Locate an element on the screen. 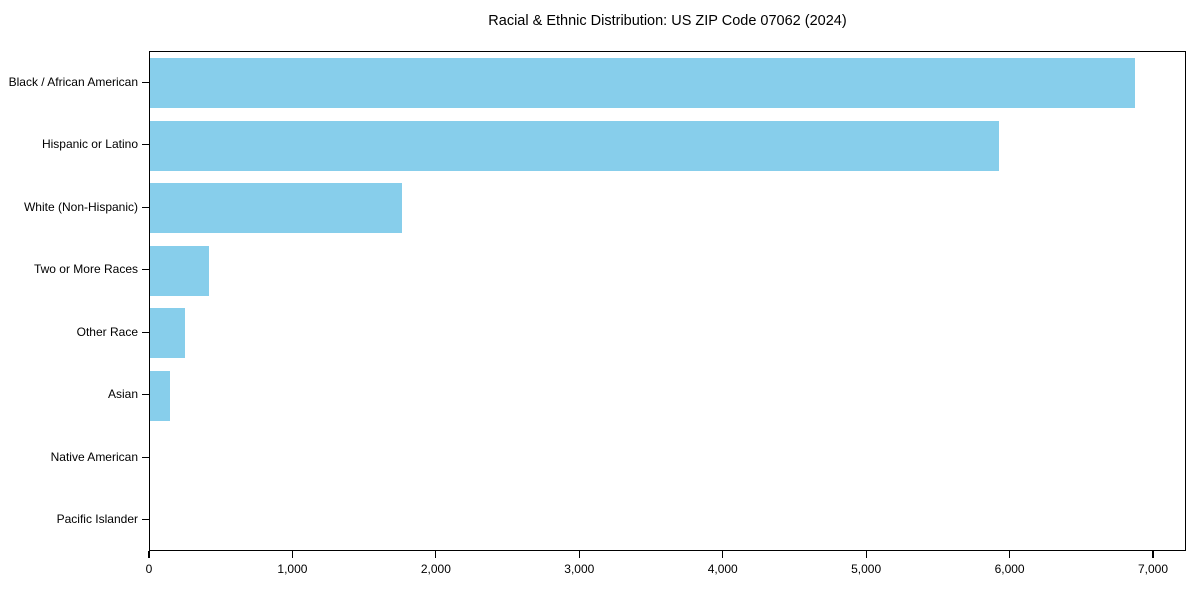 Image resolution: width=1200 pixels, height=600 pixels. y-axis-label: Hispanic or Latino is located at coordinates (89, 144).